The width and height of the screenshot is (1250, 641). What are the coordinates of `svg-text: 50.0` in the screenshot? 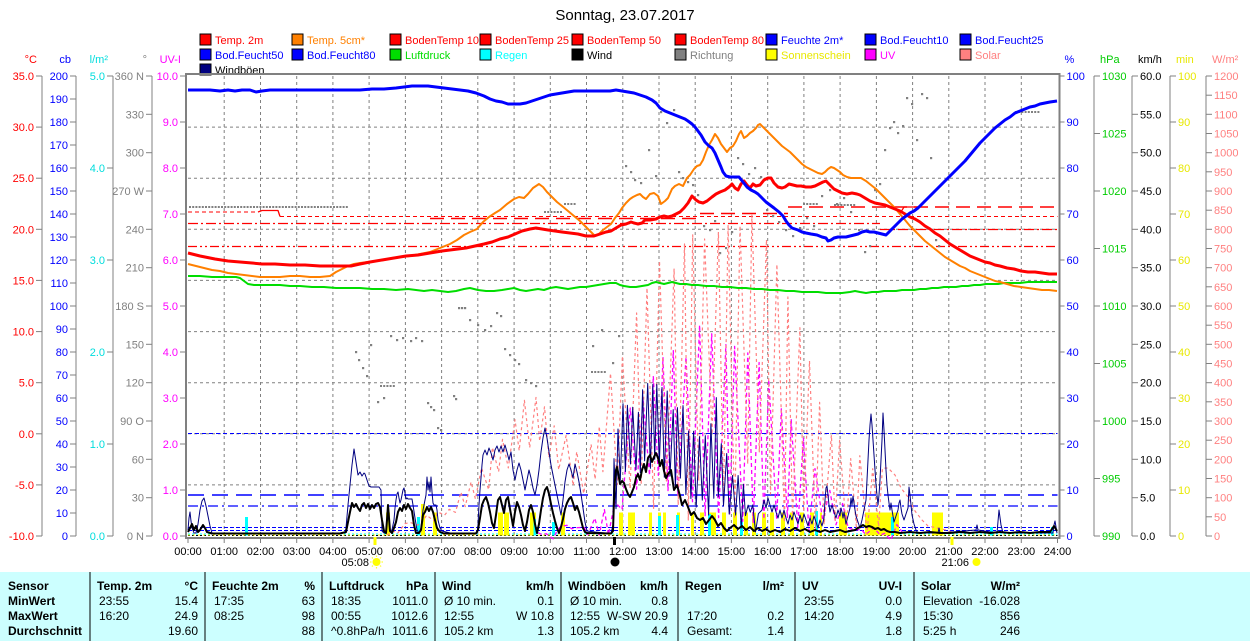 It's located at (1150, 154).